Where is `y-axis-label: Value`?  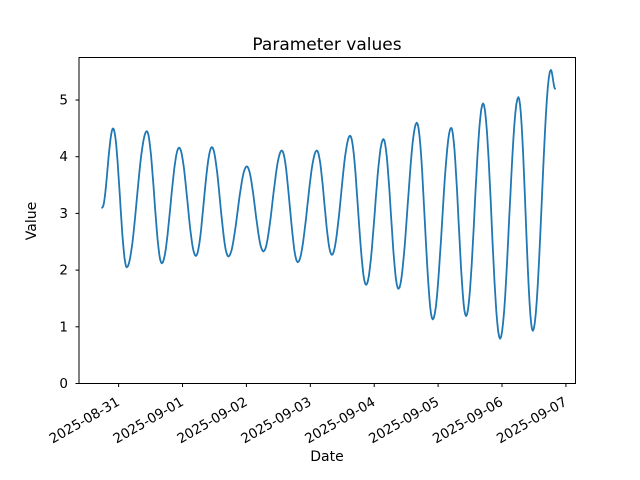 y-axis-label: Value is located at coordinates (32, 221).